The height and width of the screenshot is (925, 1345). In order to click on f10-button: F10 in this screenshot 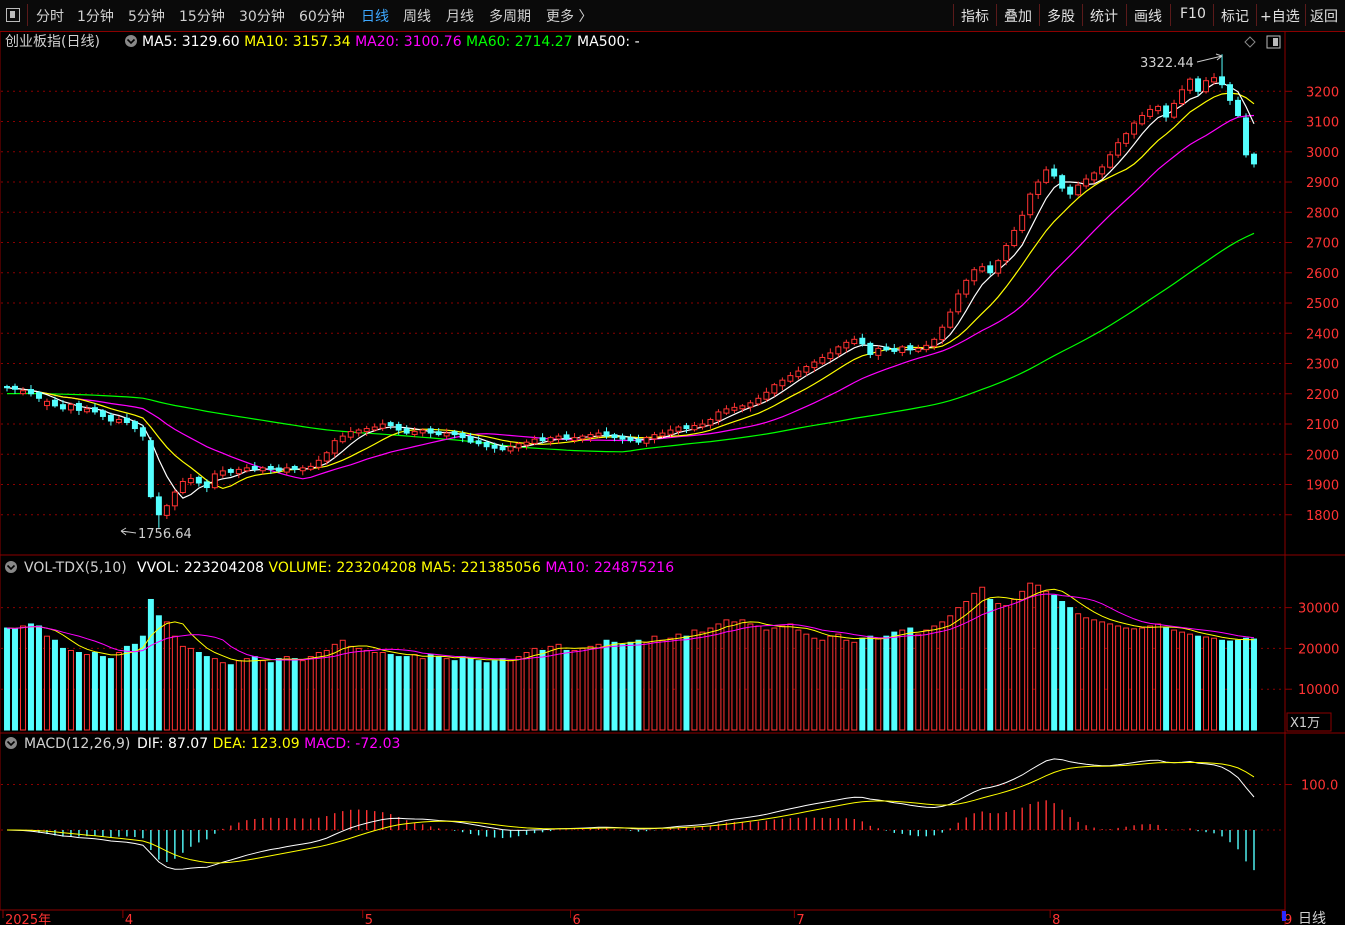, I will do `click(1193, 14)`.